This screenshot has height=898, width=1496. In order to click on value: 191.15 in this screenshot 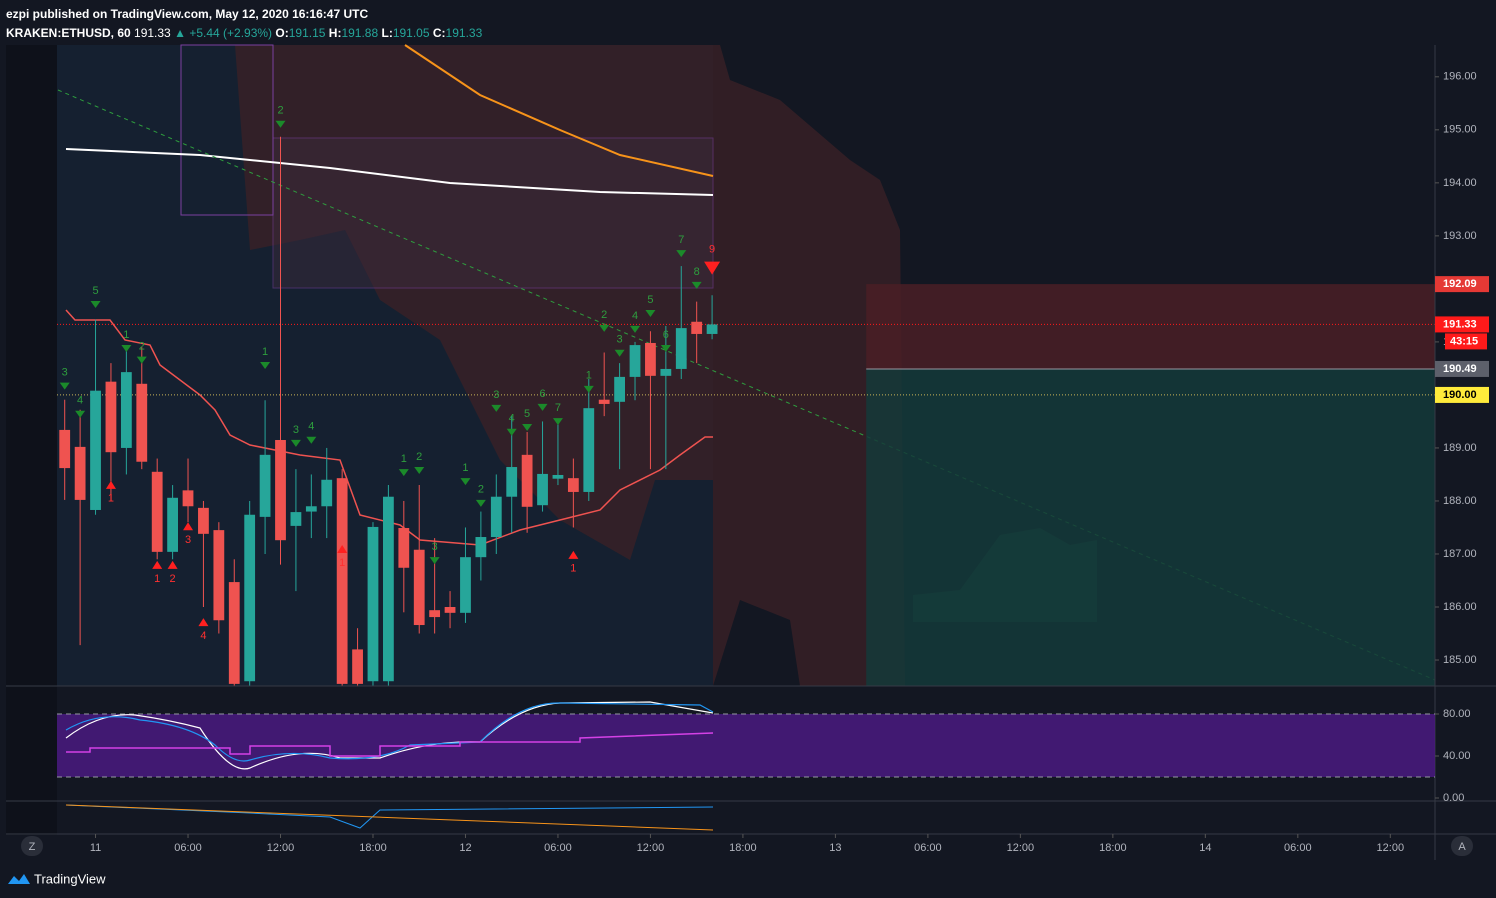, I will do `click(307, 33)`.